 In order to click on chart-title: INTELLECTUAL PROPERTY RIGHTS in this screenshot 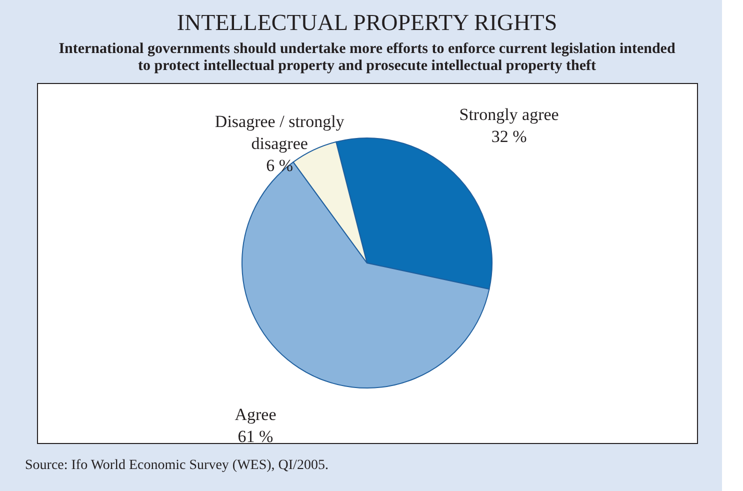, I will do `click(367, 22)`.